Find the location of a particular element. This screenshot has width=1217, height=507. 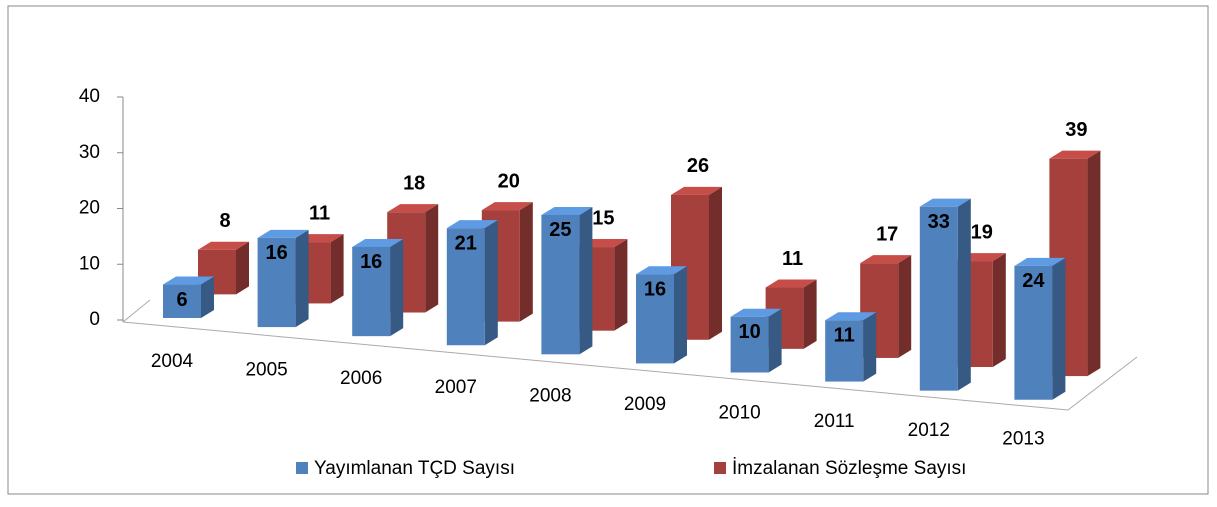

legend-label: Yayımlanan TÇD Sayısı is located at coordinates (414, 468).